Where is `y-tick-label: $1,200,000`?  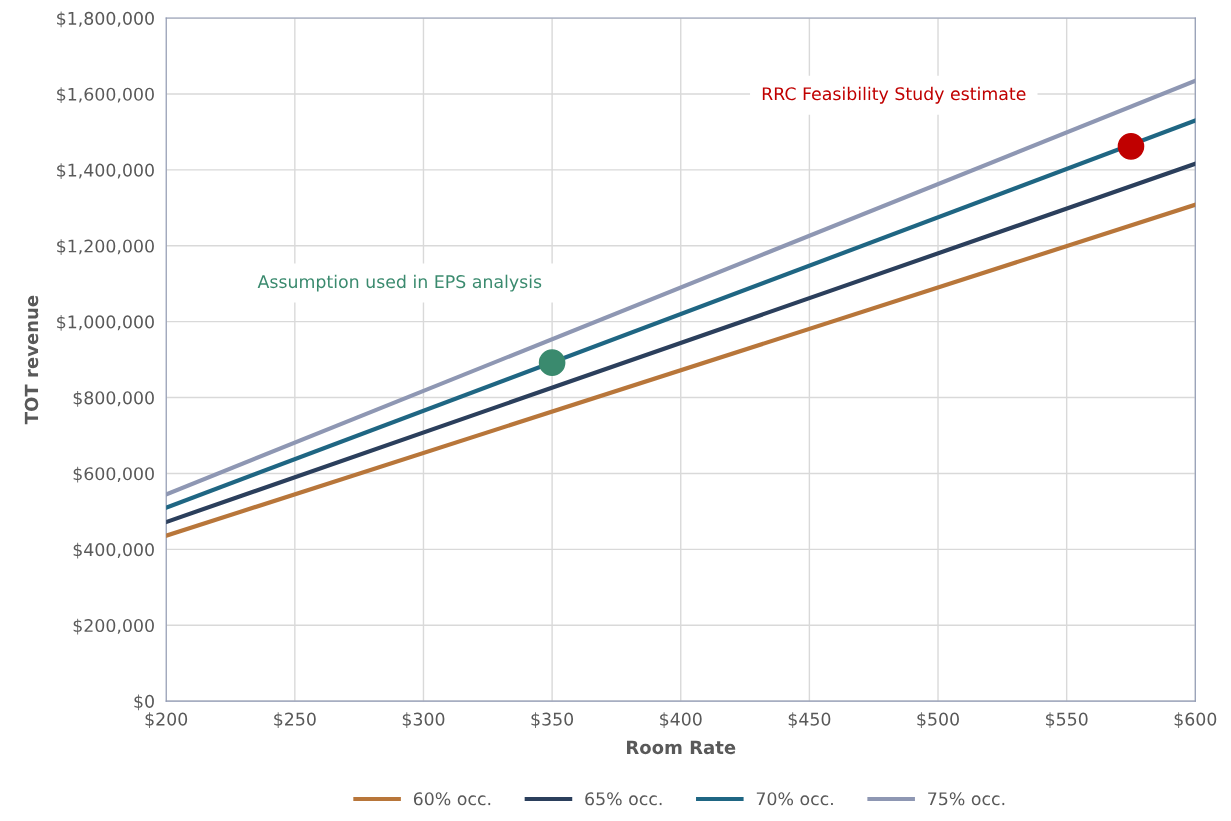
y-tick-label: $1,200,000 is located at coordinates (105, 247).